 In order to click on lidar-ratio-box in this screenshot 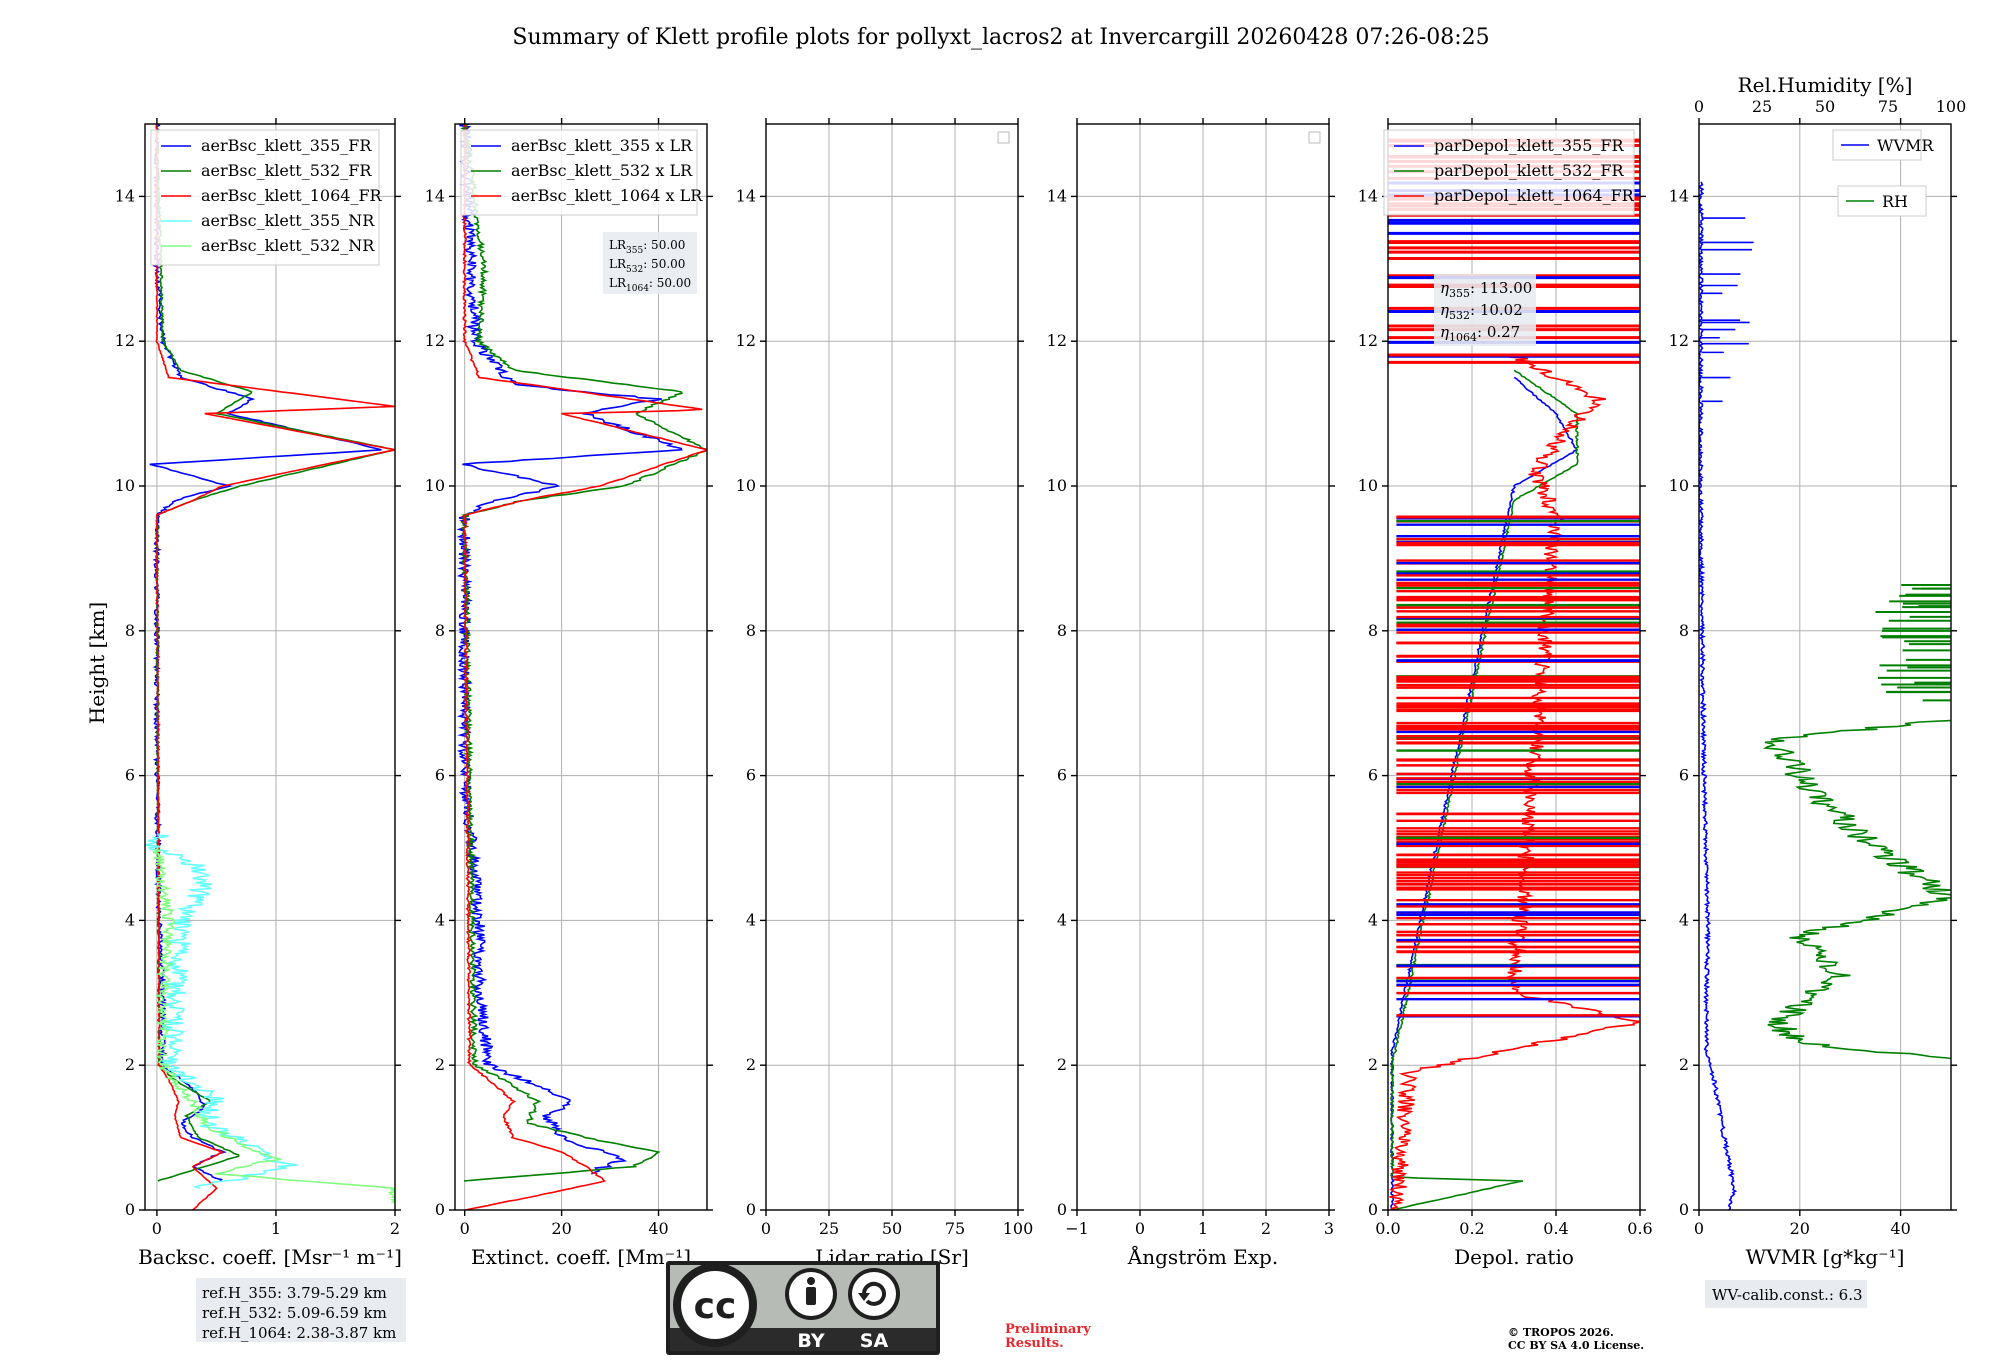, I will do `click(650, 263)`.